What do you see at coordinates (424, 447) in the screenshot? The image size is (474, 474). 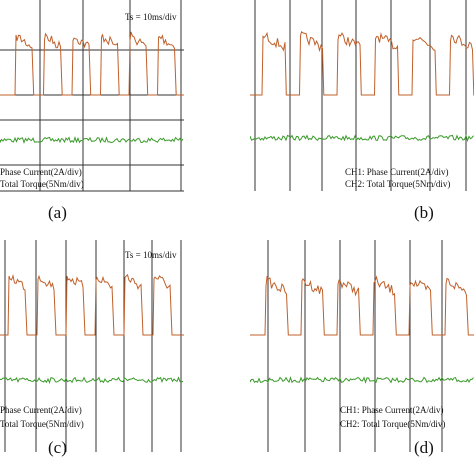 I see `panel-label: (d)` at bounding box center [424, 447].